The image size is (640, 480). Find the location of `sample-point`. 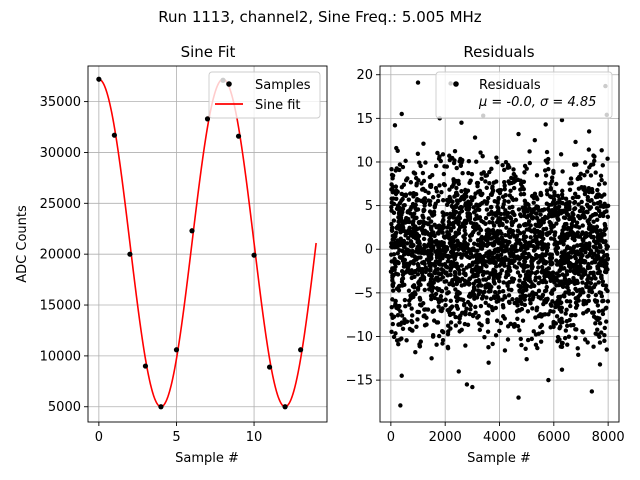

sample-point is located at coordinates (130, 254).